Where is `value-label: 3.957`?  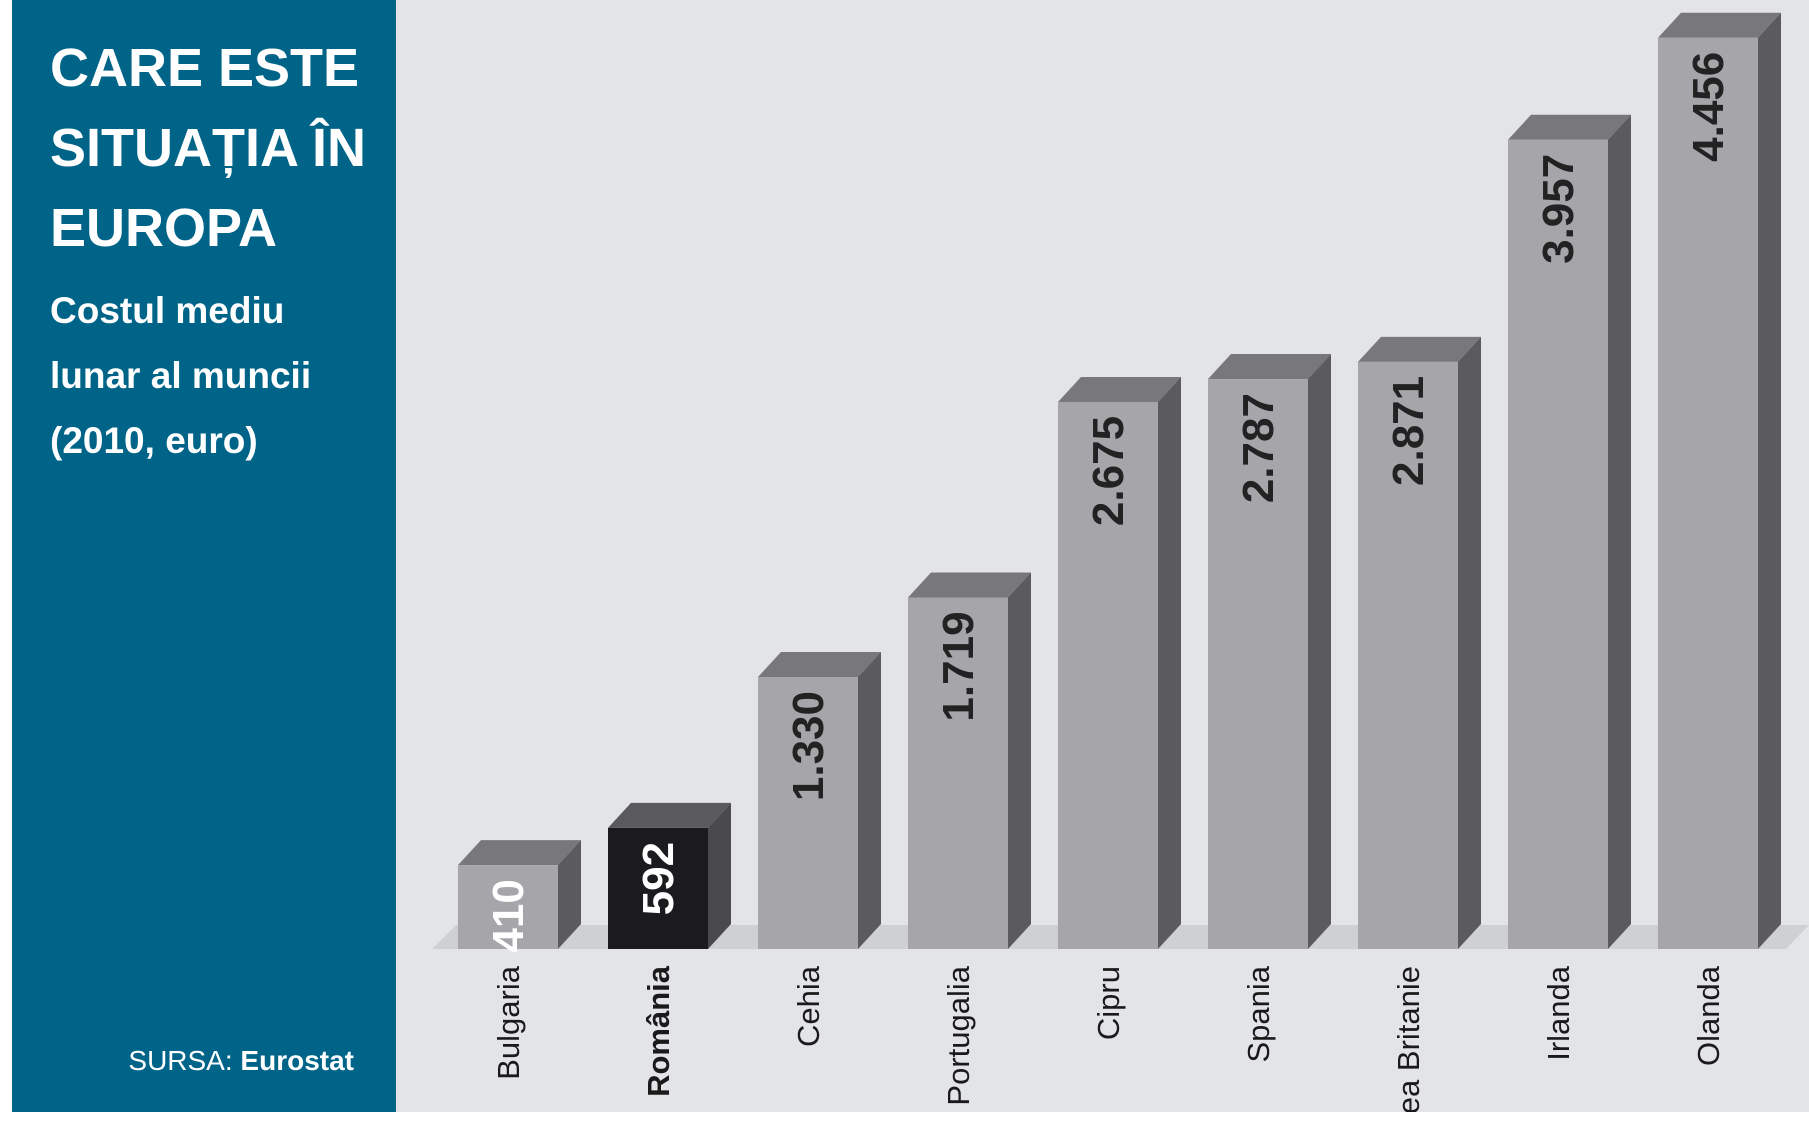 value-label: 3.957 is located at coordinates (1558, 209).